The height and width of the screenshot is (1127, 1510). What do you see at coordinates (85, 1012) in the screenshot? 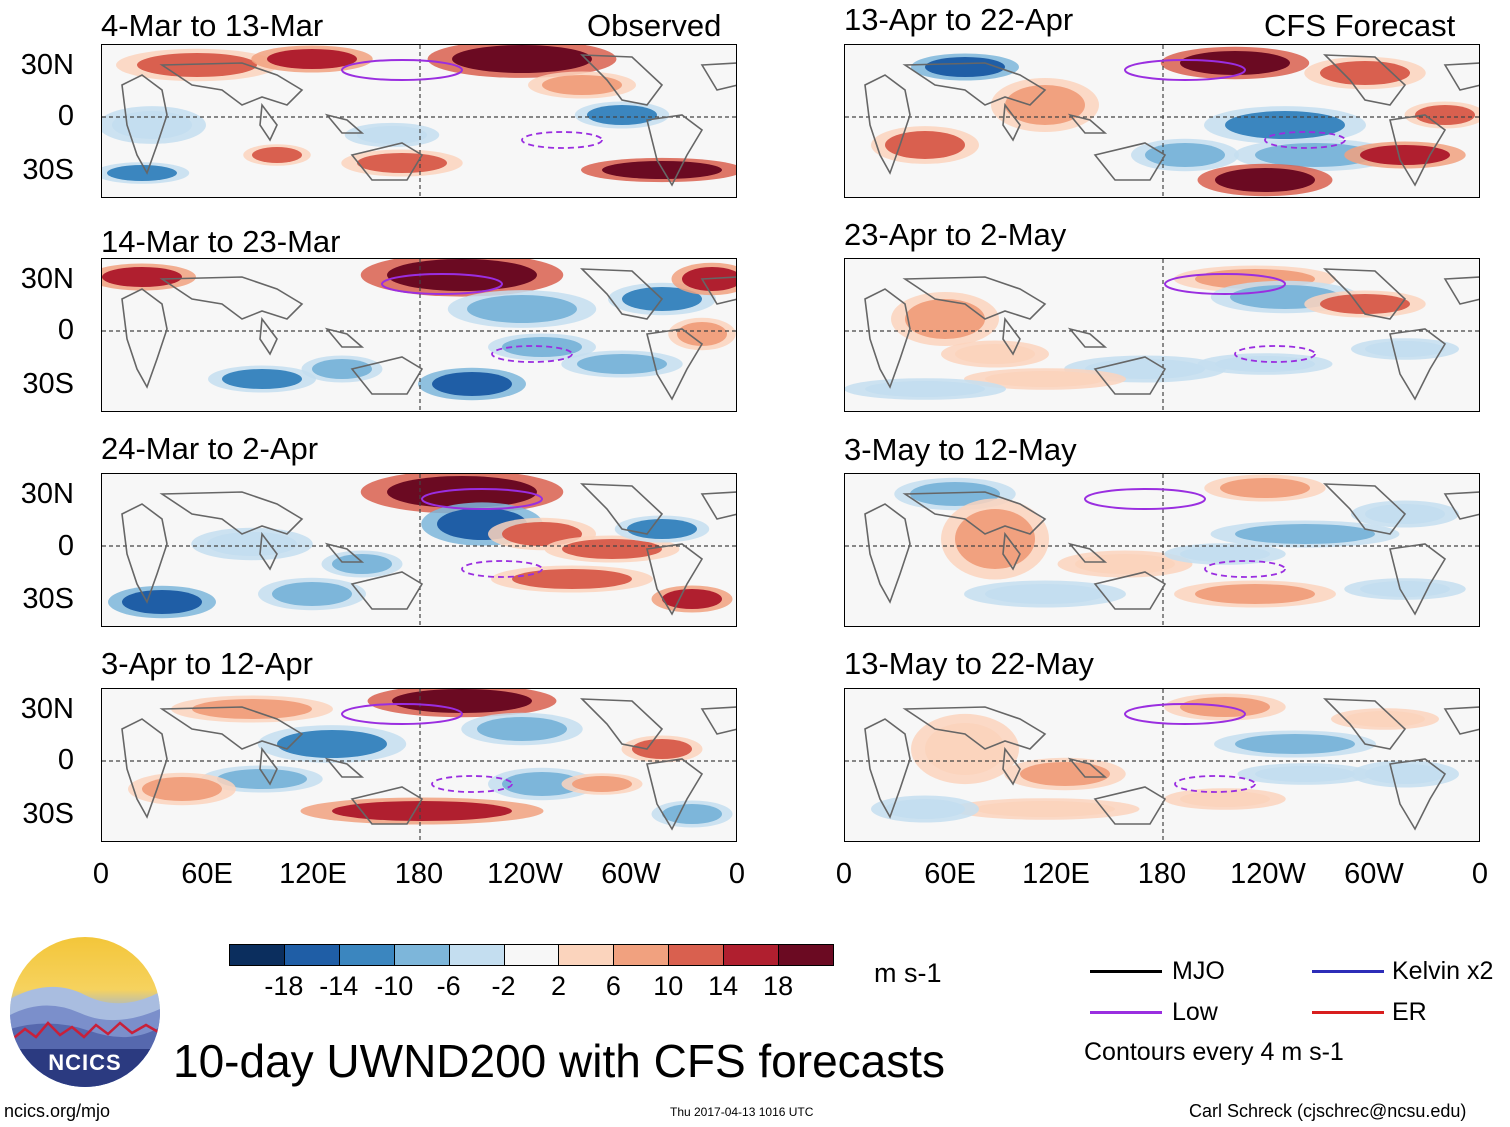
I see `ncics-logo: NCICS` at bounding box center [85, 1012].